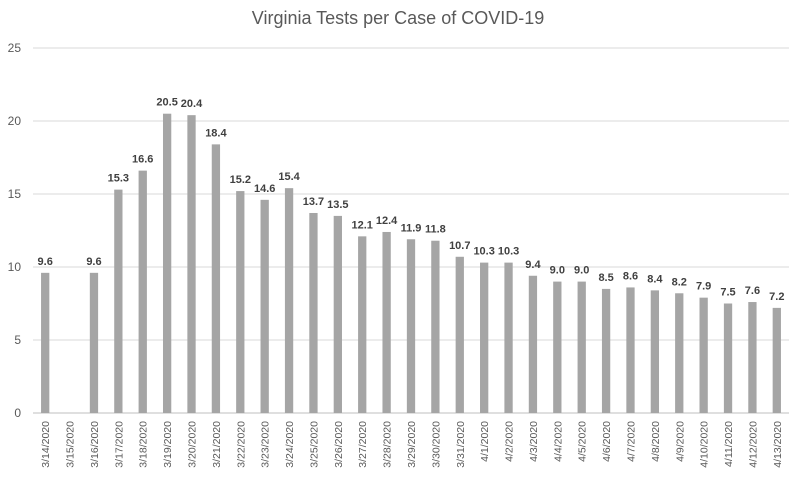 The image size is (796, 483). What do you see at coordinates (679, 282) in the screenshot?
I see `data-label: 8.2` at bounding box center [679, 282].